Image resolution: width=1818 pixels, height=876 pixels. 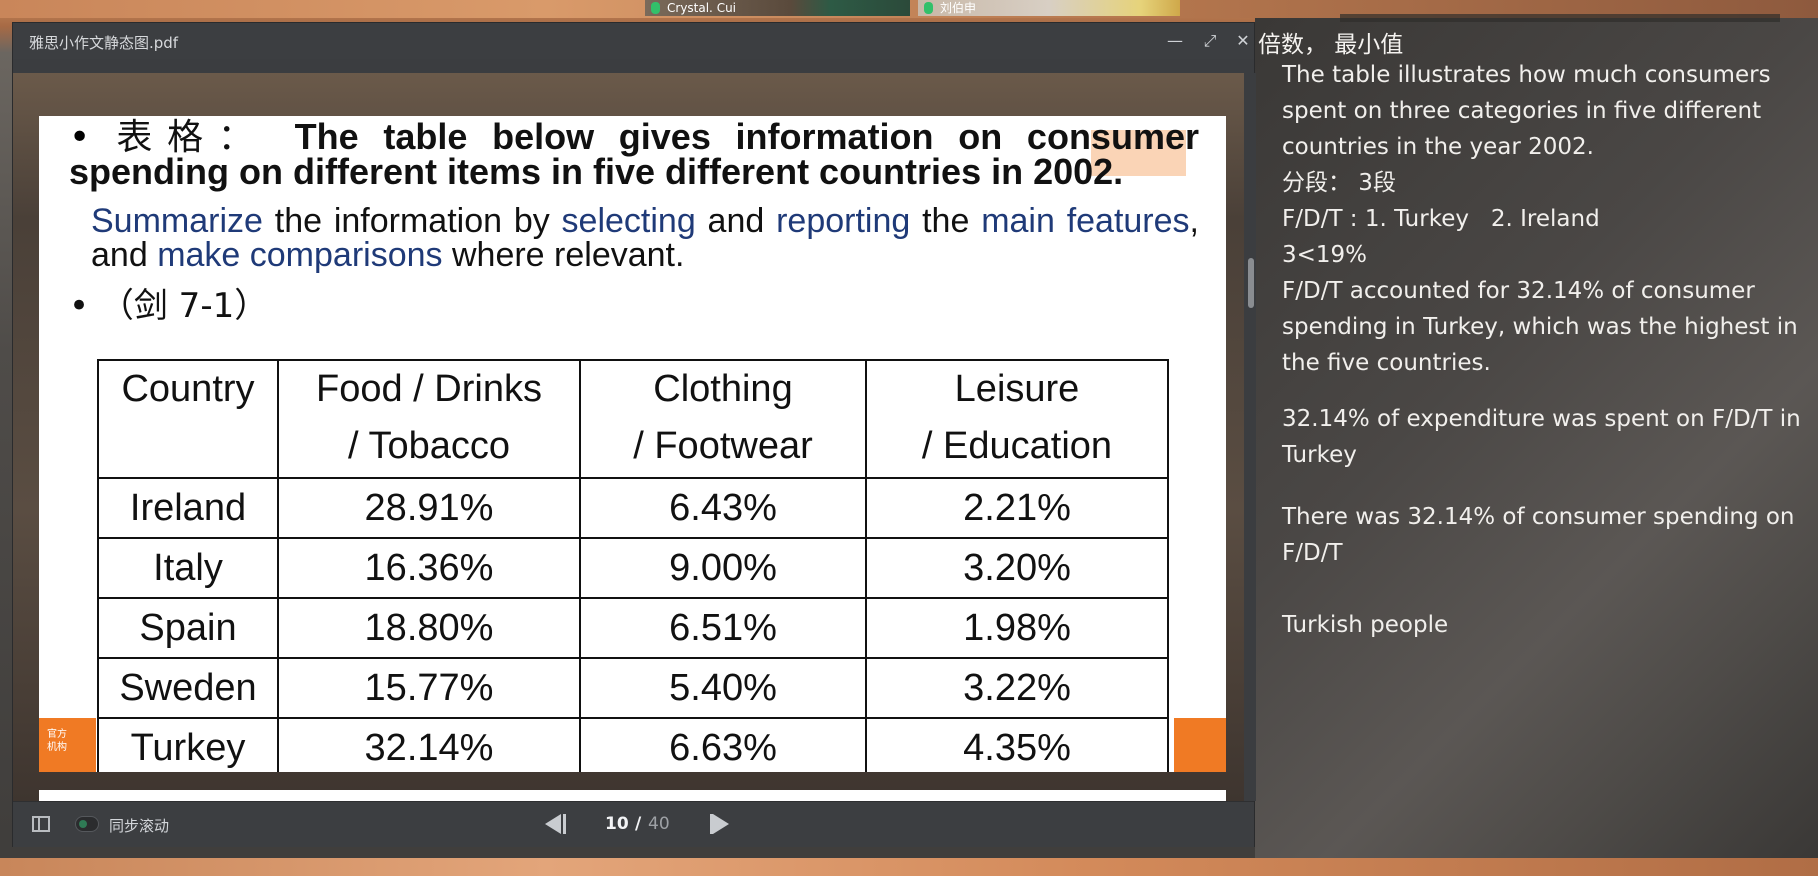 I want to click on table-cell: 6.43%, so click(x=723, y=508).